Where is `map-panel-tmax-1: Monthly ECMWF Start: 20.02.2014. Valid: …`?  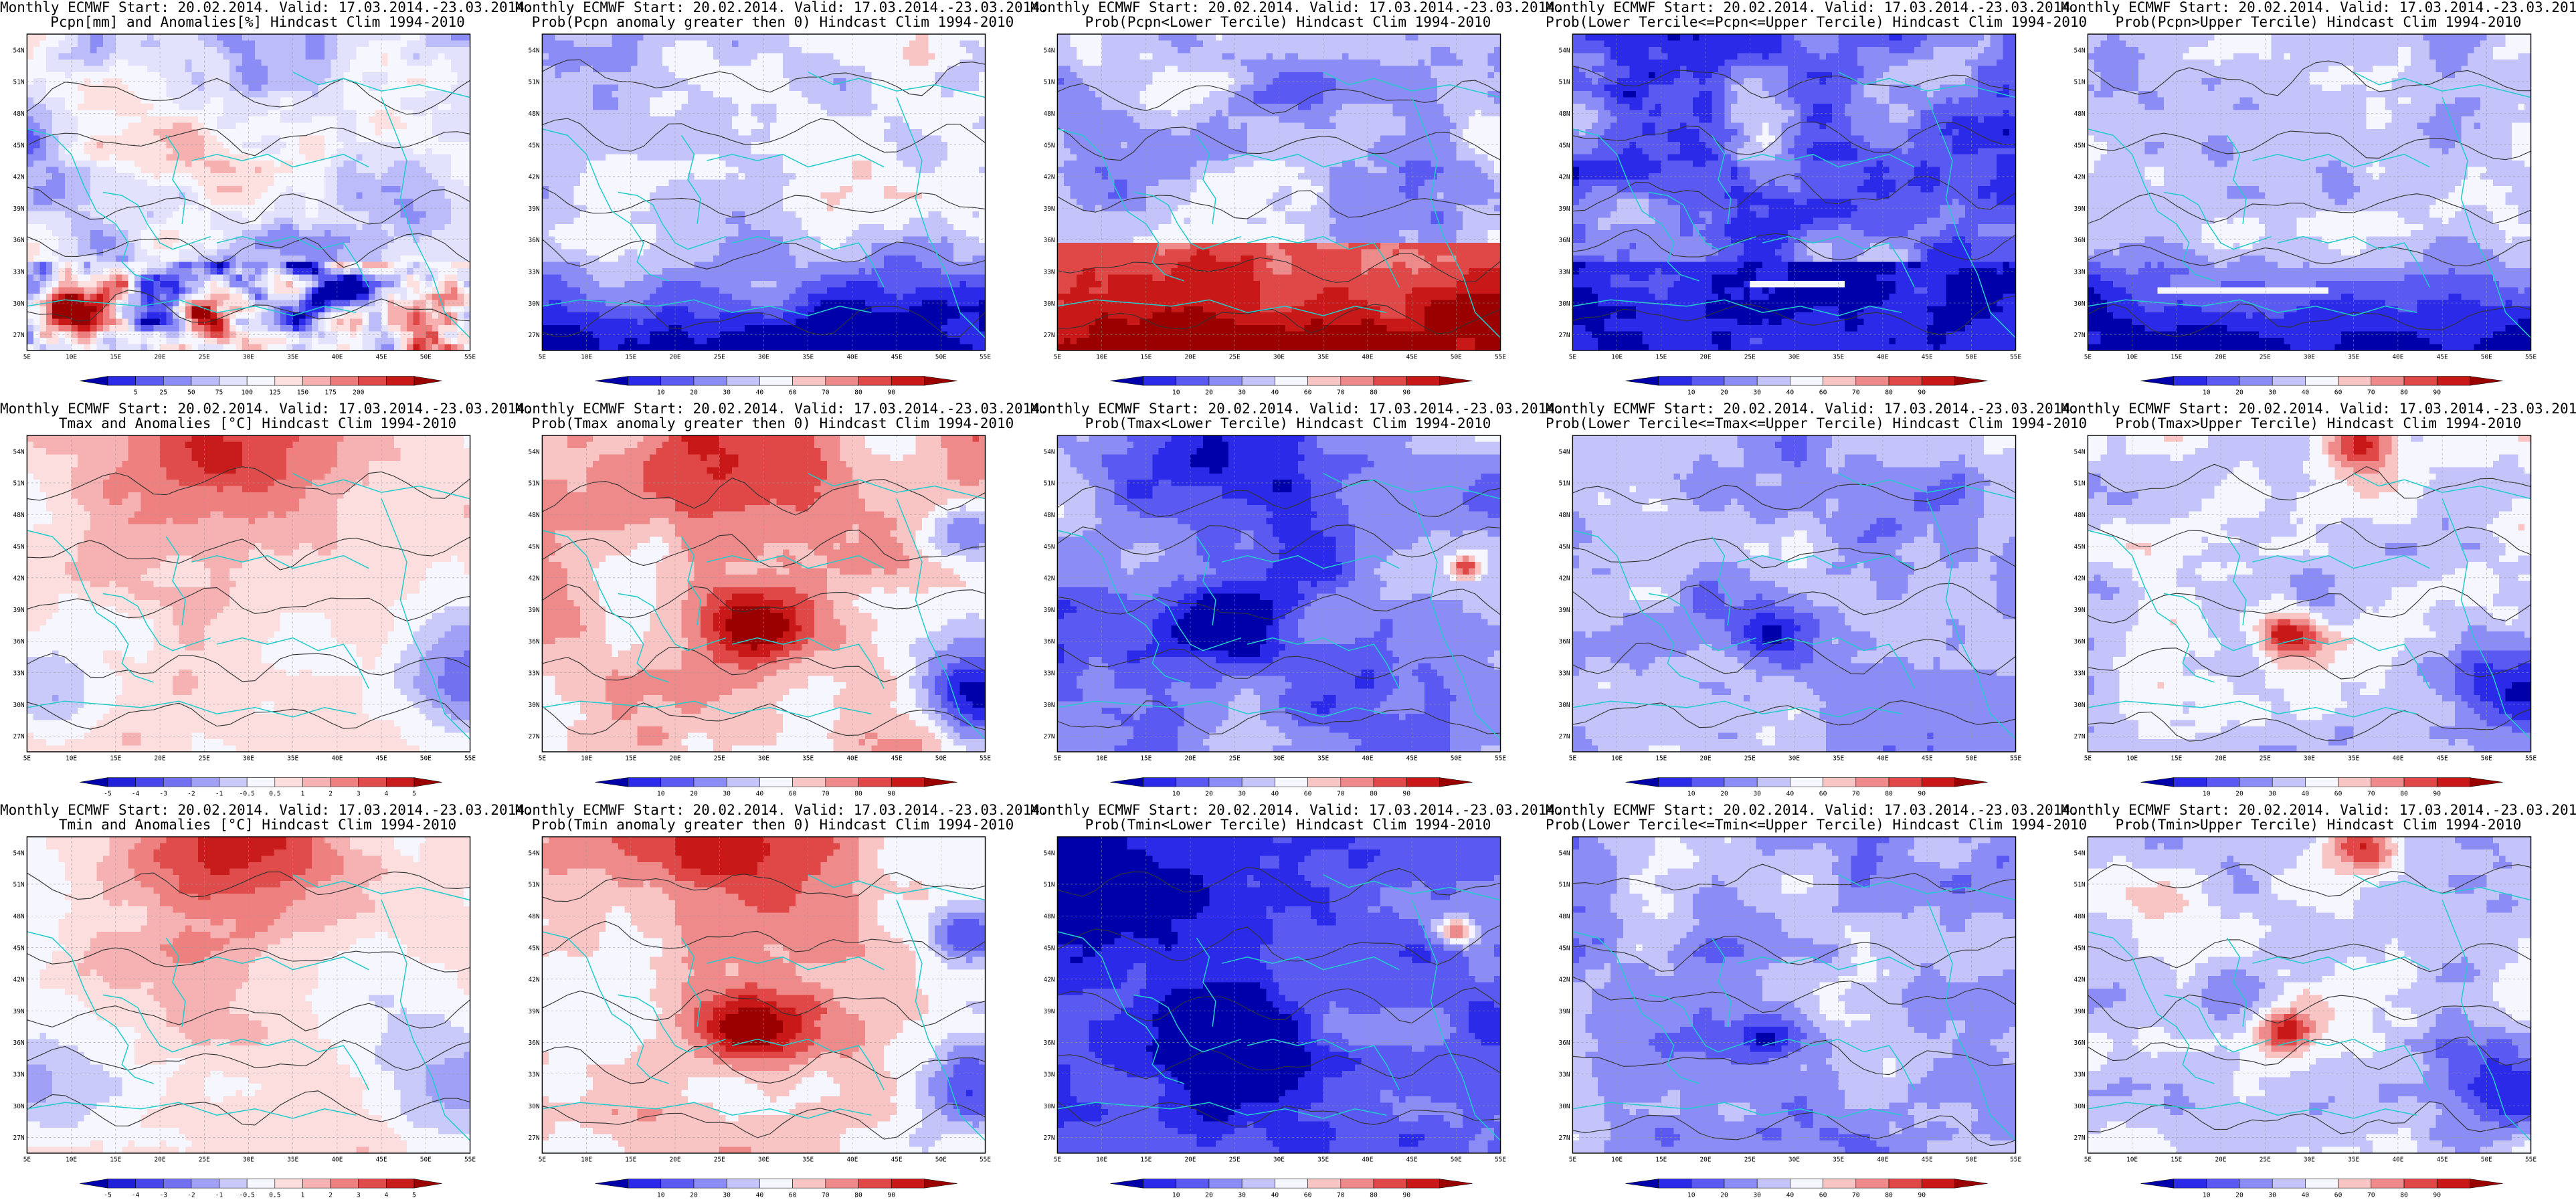 map-panel-tmax-1: Monthly ECMWF Start: 20.02.2014. Valid: … is located at coordinates (266, 602).